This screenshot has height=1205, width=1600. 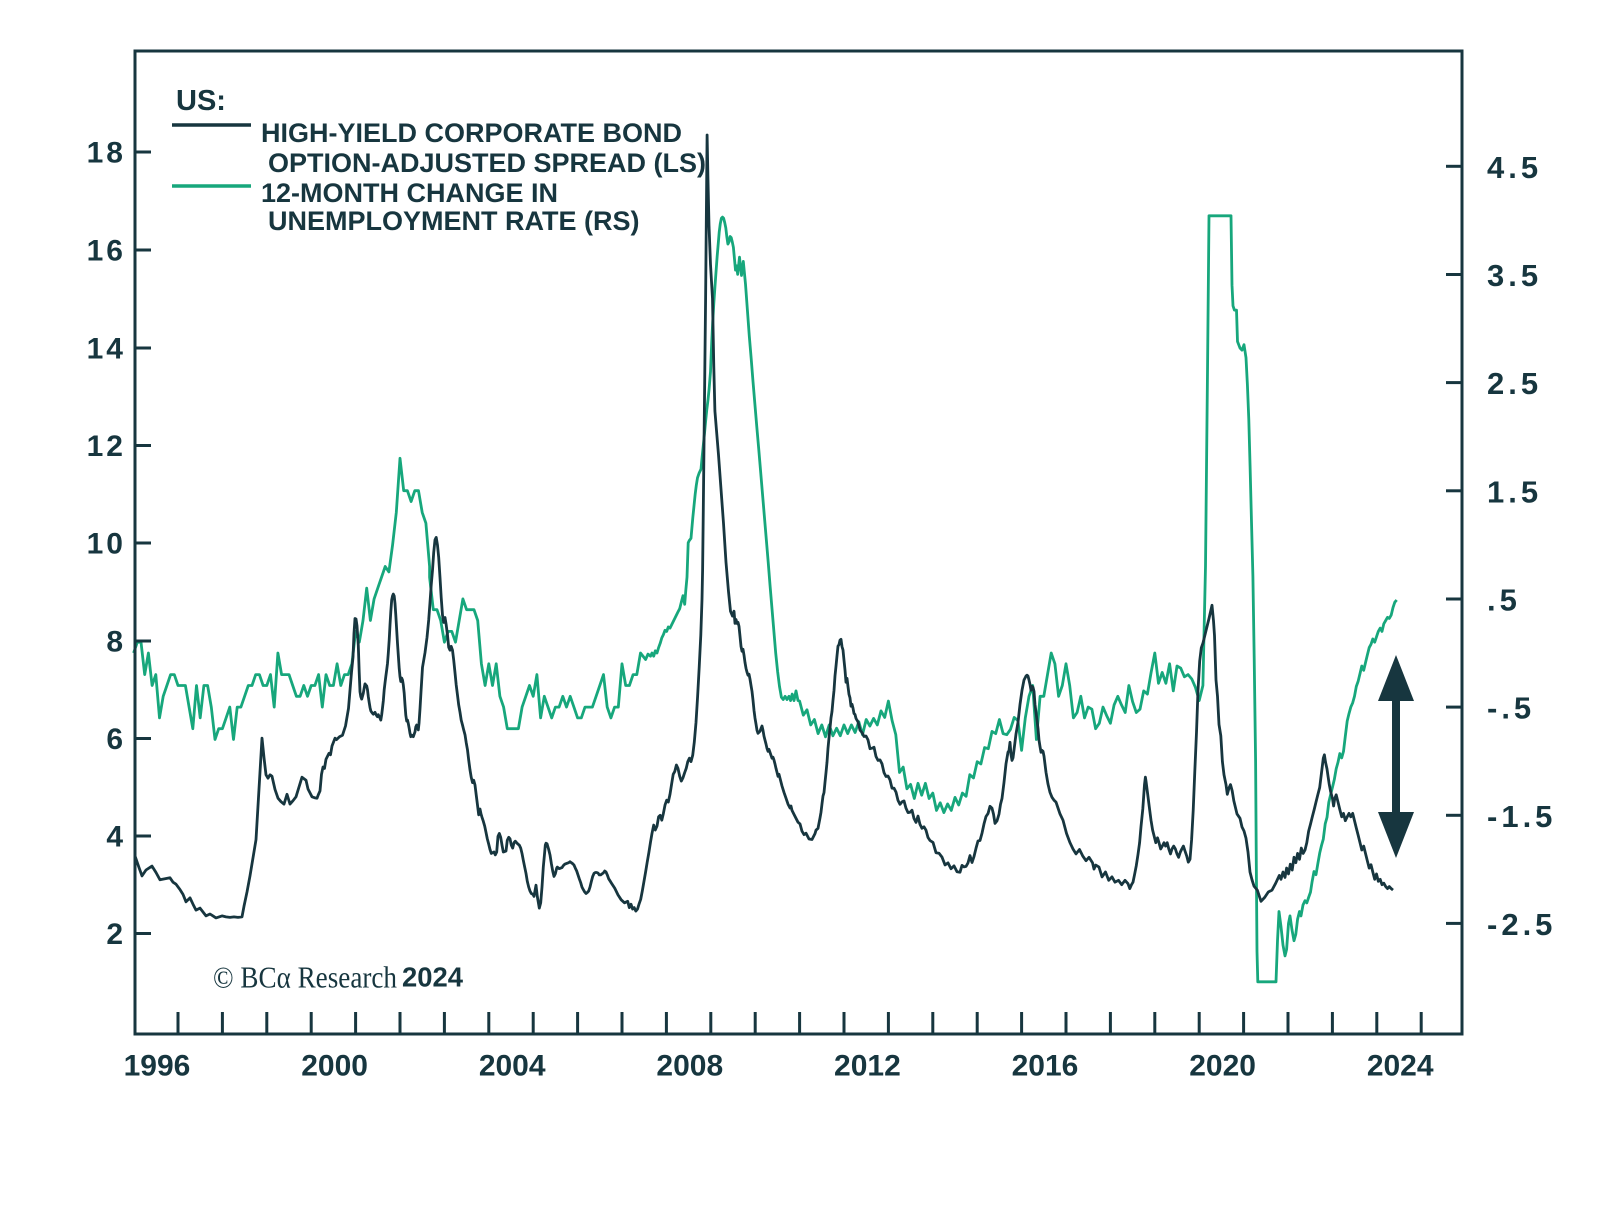 What do you see at coordinates (409, 193) in the screenshot?
I see `svg-text: 12-MONTH CHANGE IN` at bounding box center [409, 193].